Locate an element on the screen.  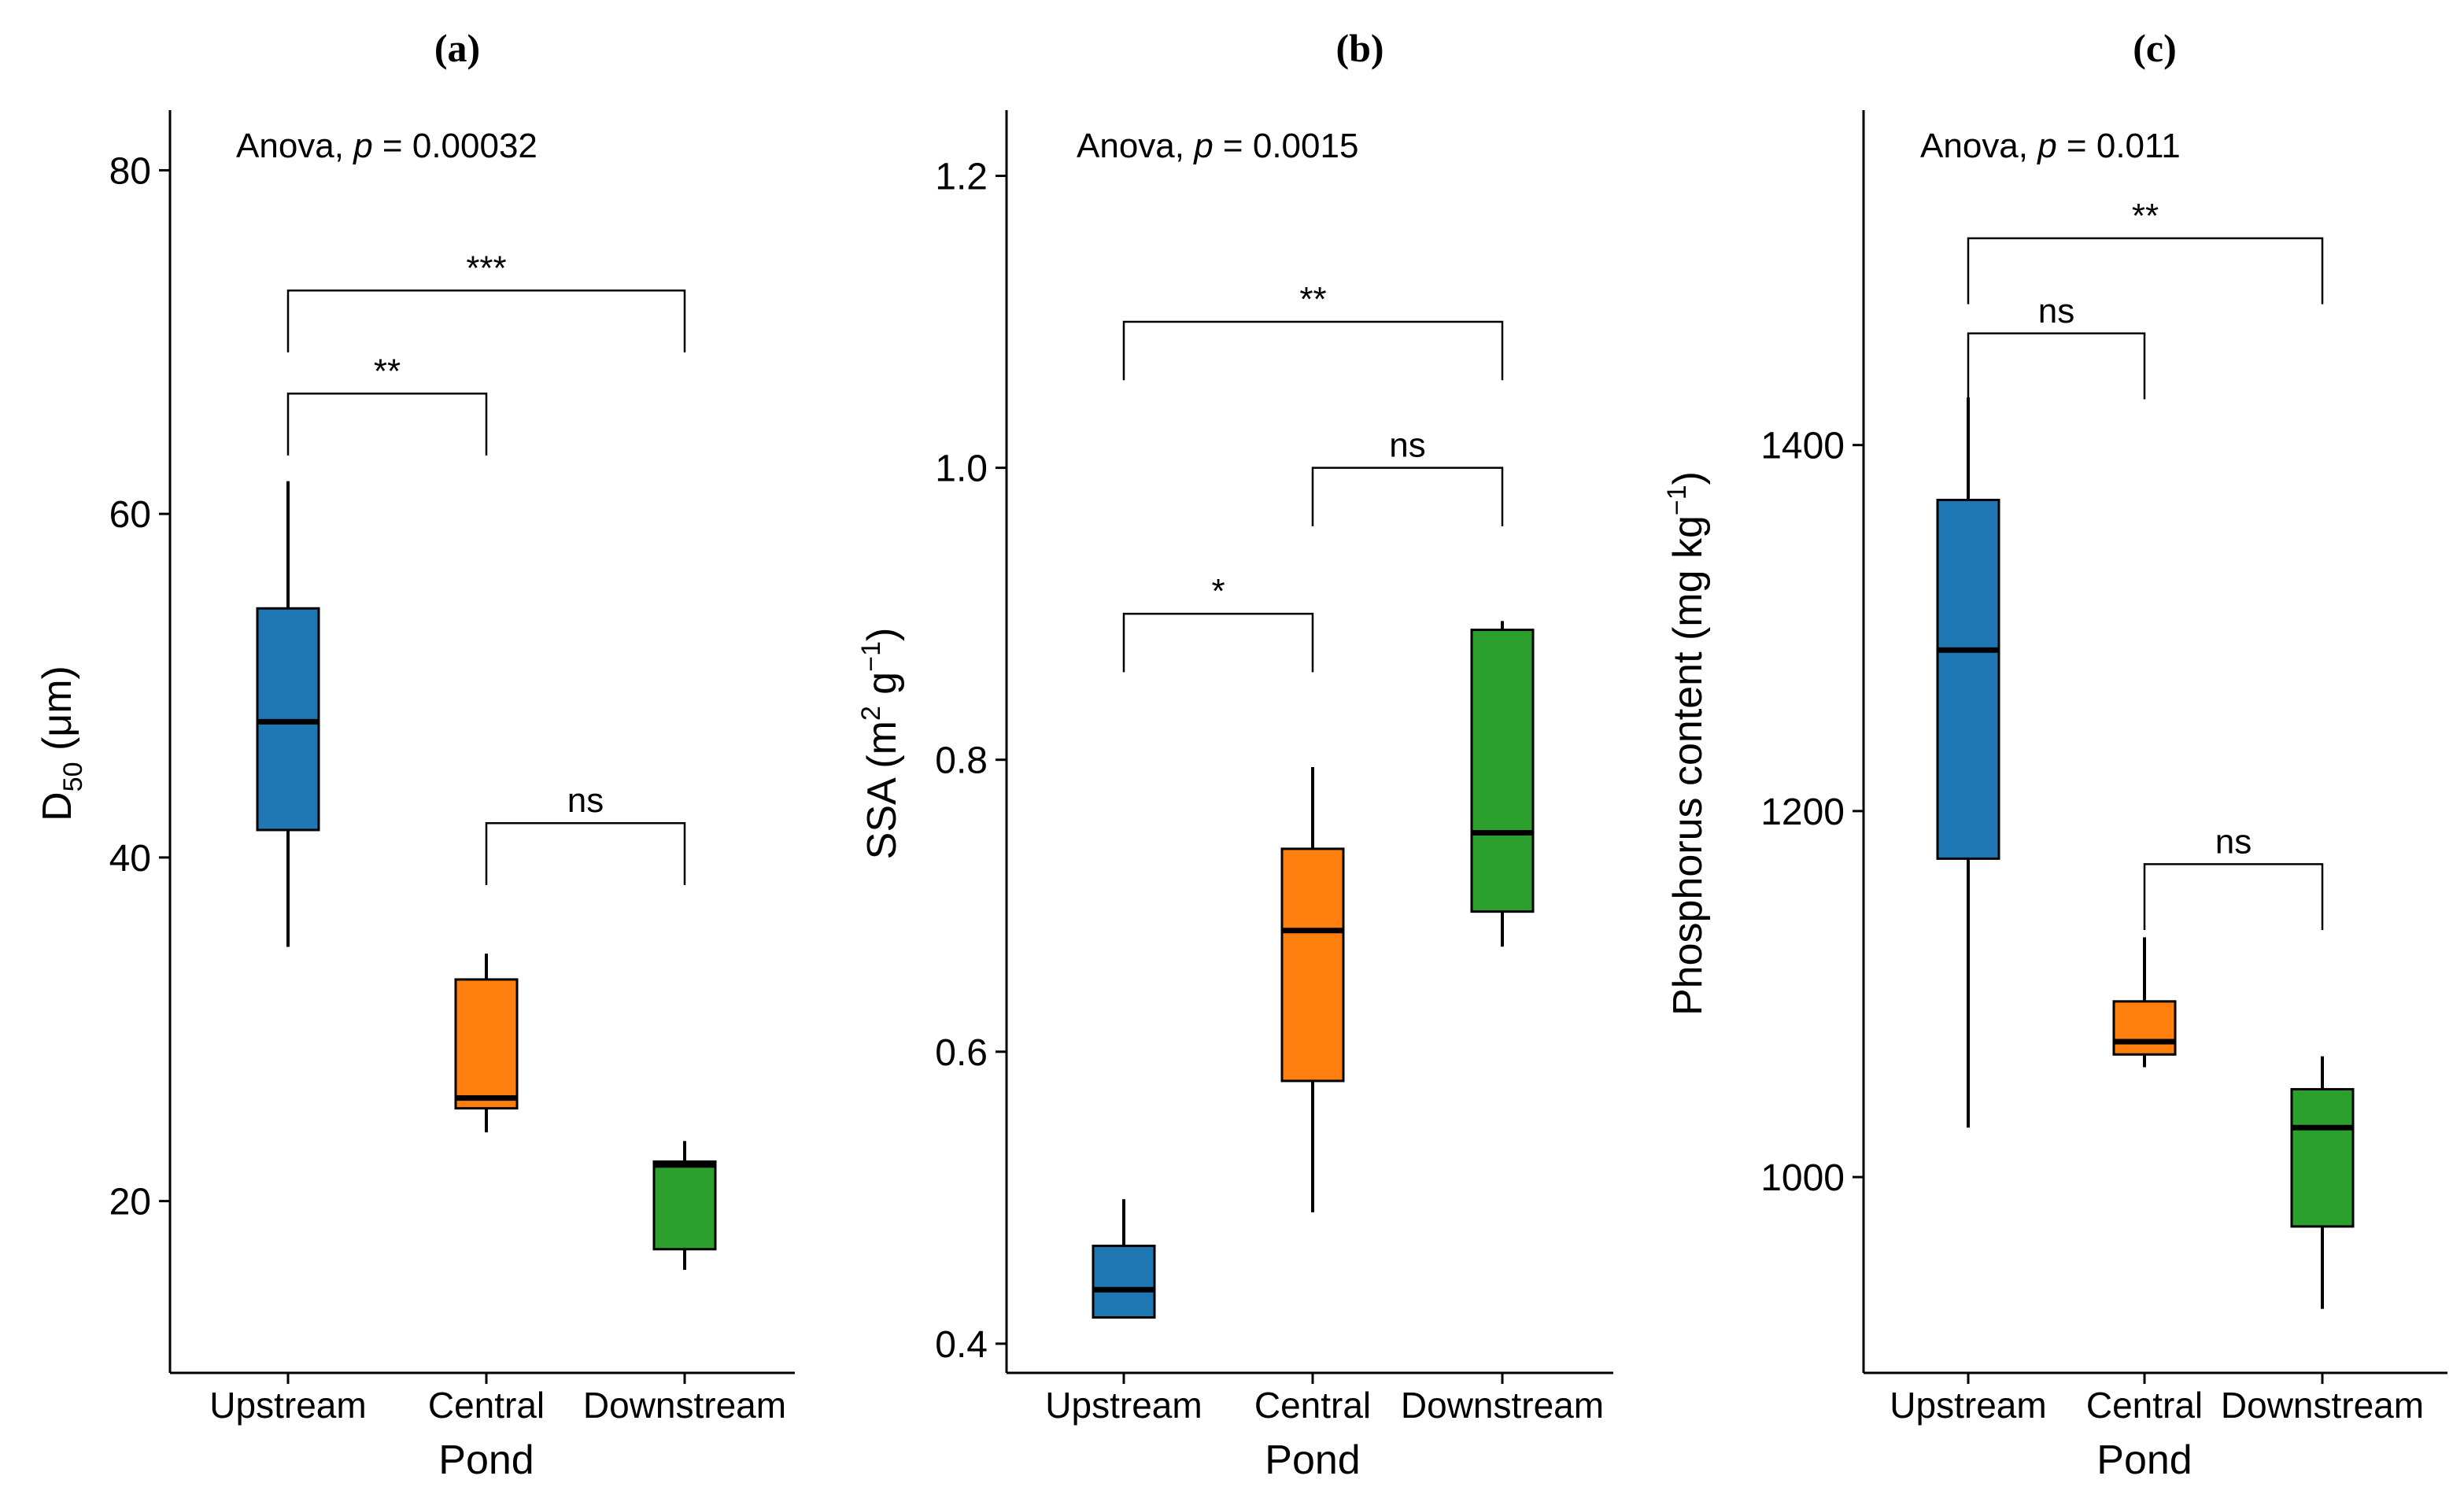
panel-a-comparison-1-2-bracket is located at coordinates (586, 853).